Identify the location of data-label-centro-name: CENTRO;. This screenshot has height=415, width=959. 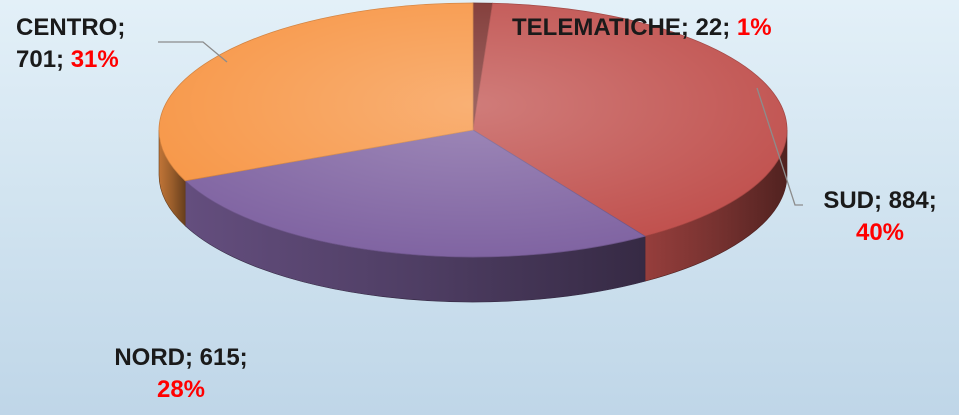
(71, 27).